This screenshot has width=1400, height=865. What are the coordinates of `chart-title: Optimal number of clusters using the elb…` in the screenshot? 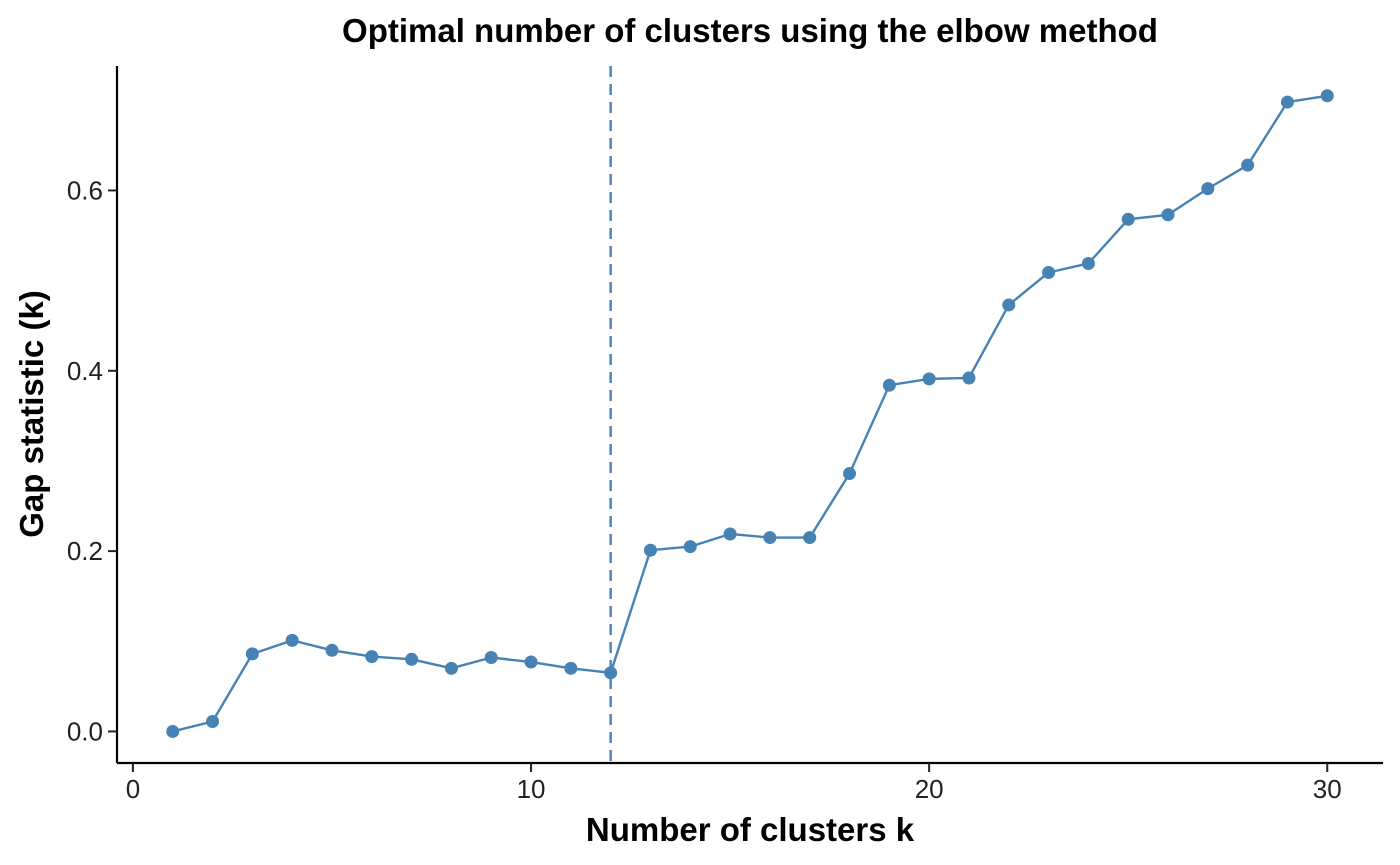 It's located at (750, 30).